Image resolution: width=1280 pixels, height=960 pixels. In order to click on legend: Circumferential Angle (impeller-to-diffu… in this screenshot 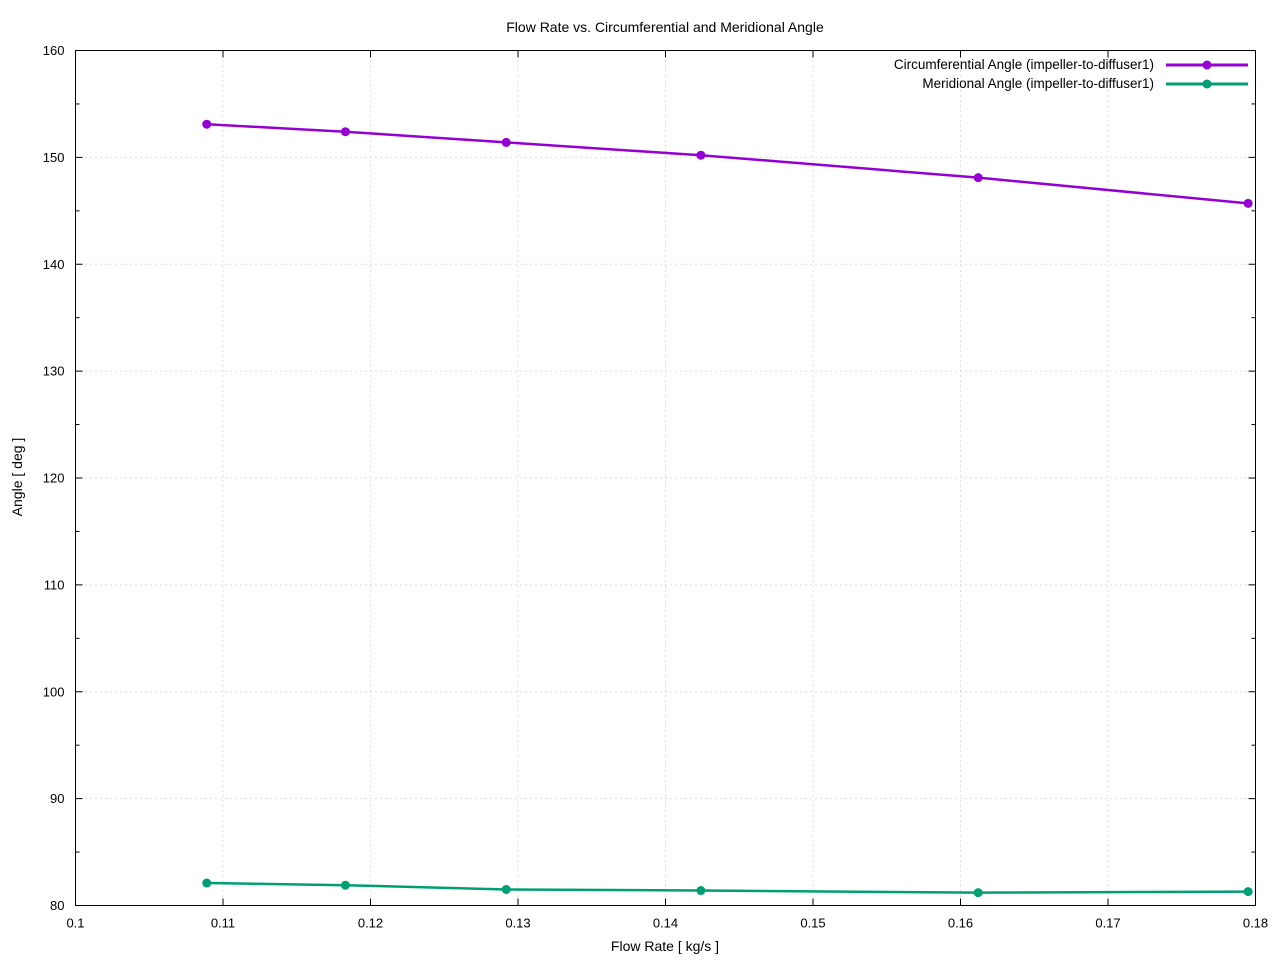, I will do `click(1072, 74)`.